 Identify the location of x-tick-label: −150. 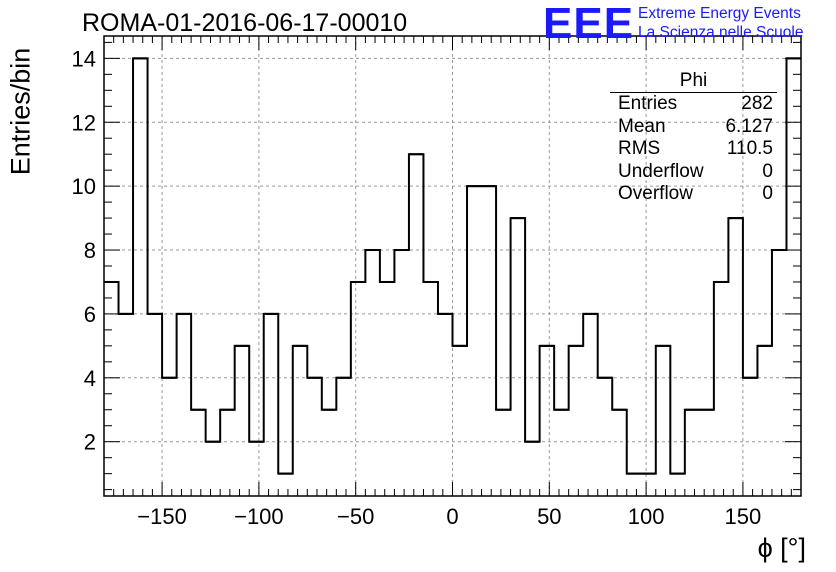
(162, 516).